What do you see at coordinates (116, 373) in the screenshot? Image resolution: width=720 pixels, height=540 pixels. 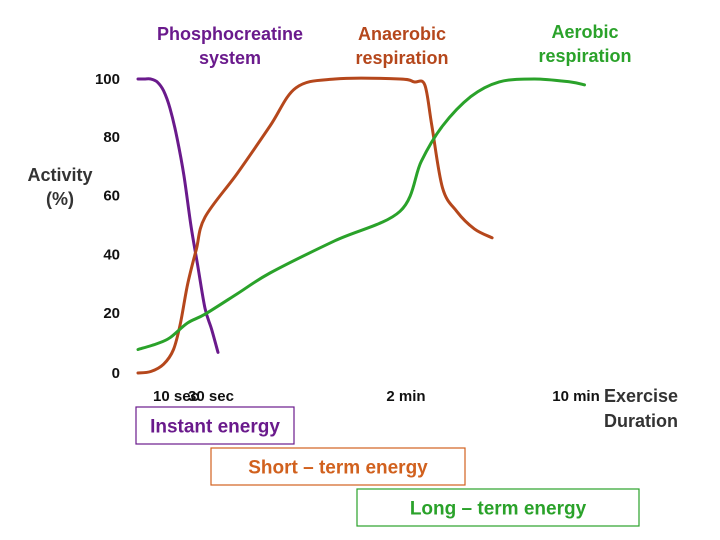 I see `y-tick-label: 0` at bounding box center [116, 373].